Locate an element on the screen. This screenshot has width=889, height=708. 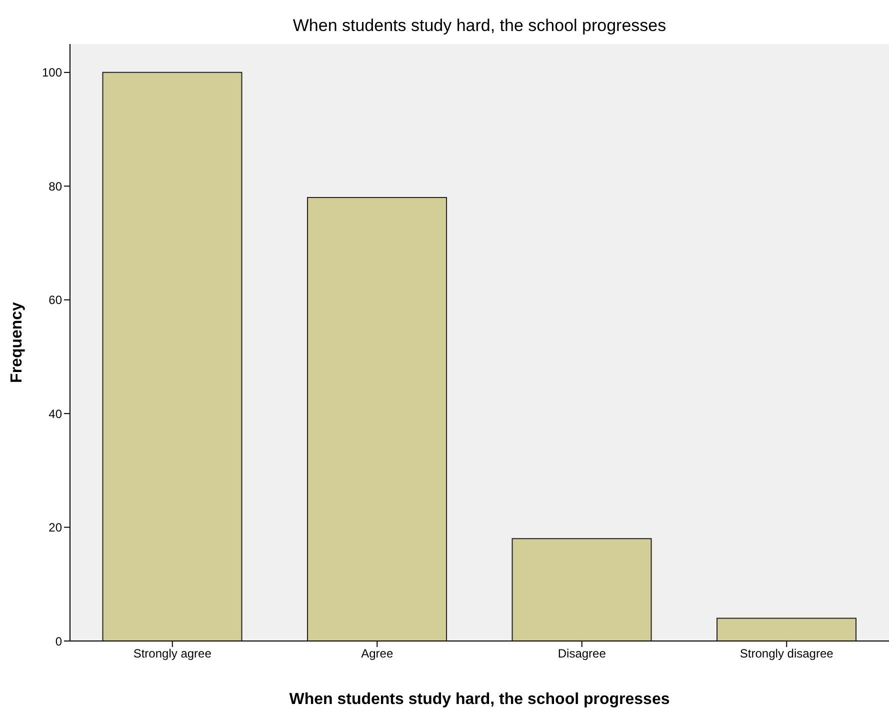
y-axis-title: Frequency is located at coordinates (17, 342).